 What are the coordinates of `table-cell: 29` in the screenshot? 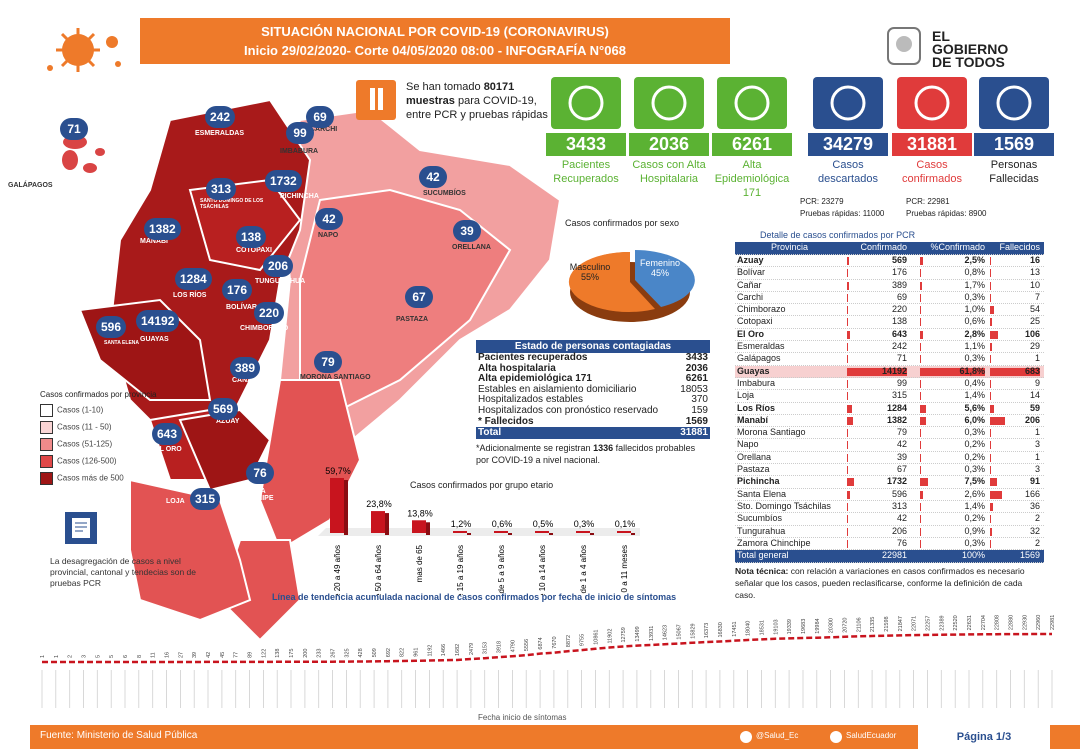 It's located at (1034, 346).